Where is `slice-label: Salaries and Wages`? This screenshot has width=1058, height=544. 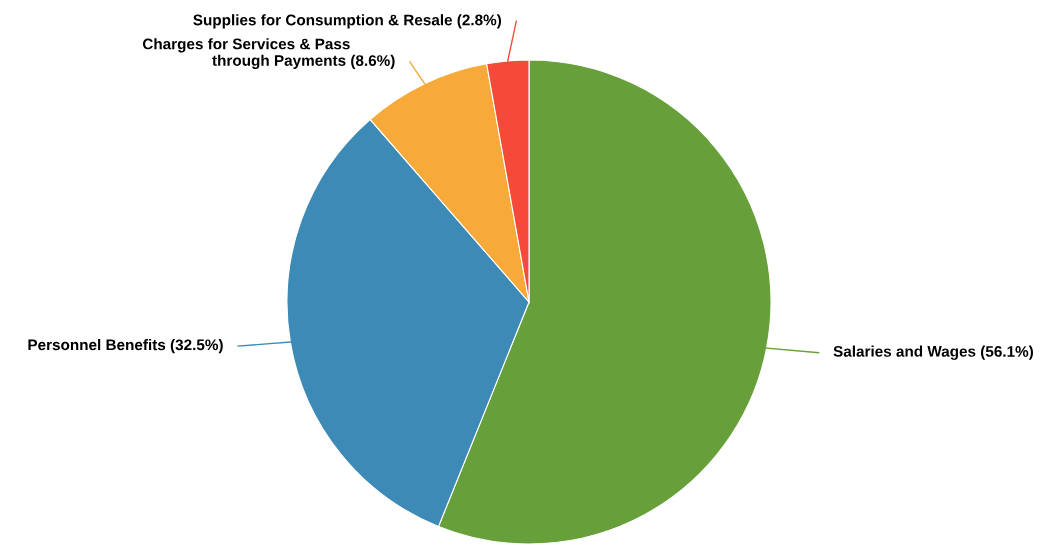 slice-label: Salaries and Wages is located at coordinates (904, 352).